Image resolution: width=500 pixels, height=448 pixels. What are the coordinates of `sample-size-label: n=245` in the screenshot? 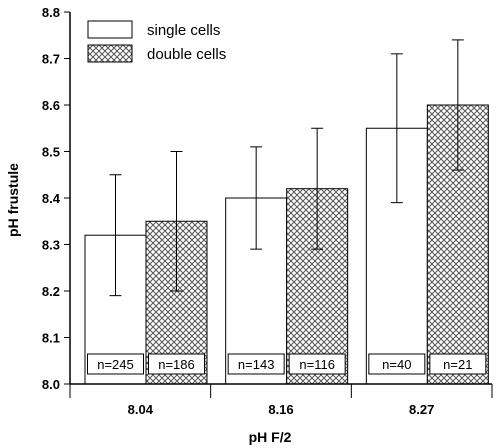 It's located at (115, 364).